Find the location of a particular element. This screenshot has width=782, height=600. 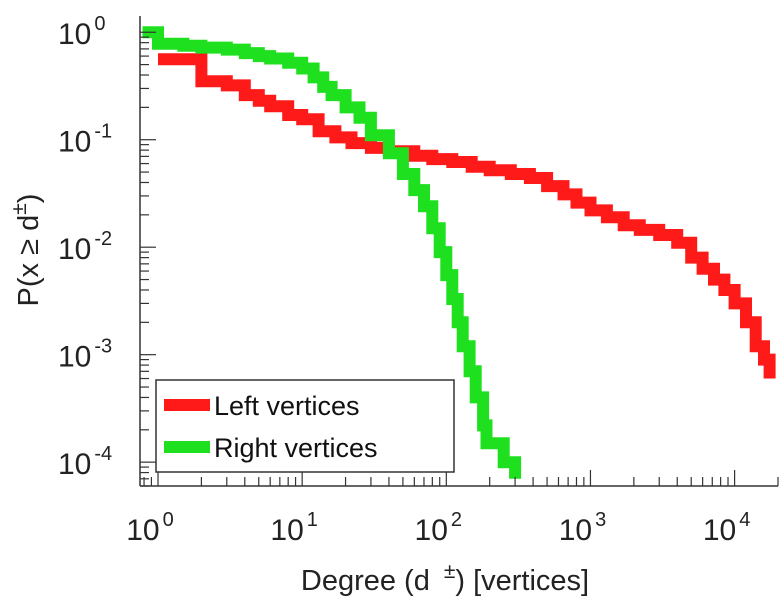

y-tick-label: 10 -4 is located at coordinates (85, 462).